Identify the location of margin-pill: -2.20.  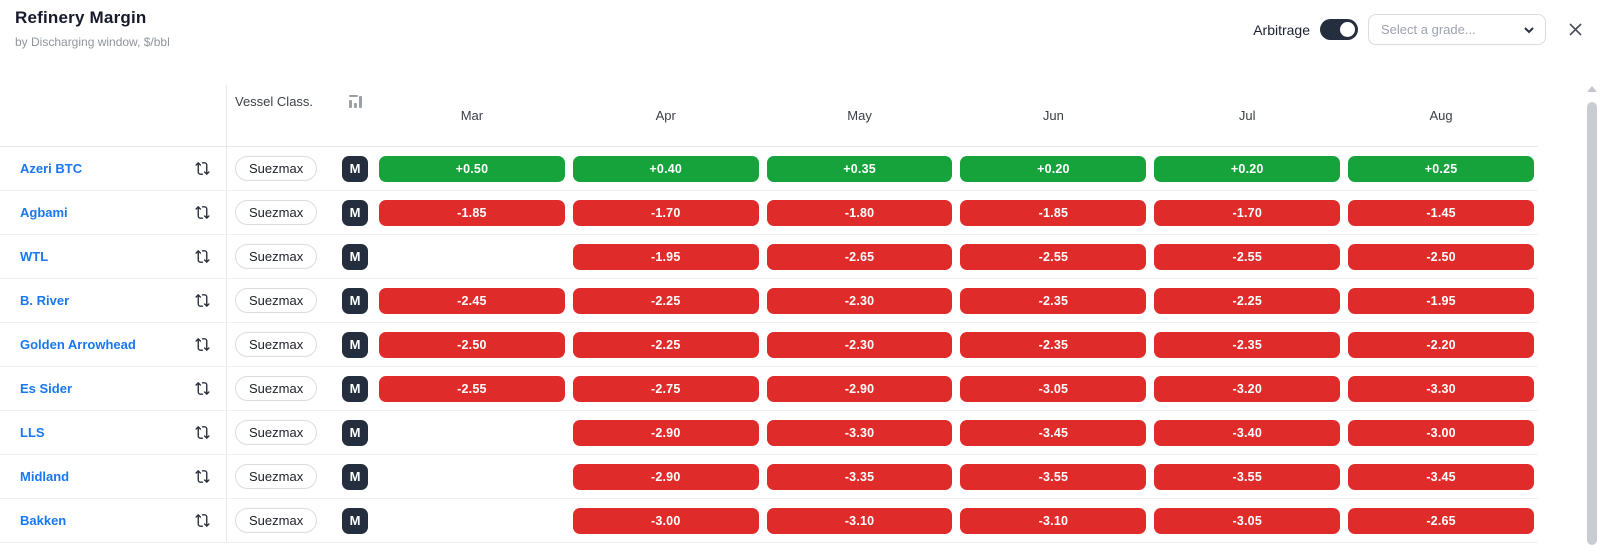
(1441, 344).